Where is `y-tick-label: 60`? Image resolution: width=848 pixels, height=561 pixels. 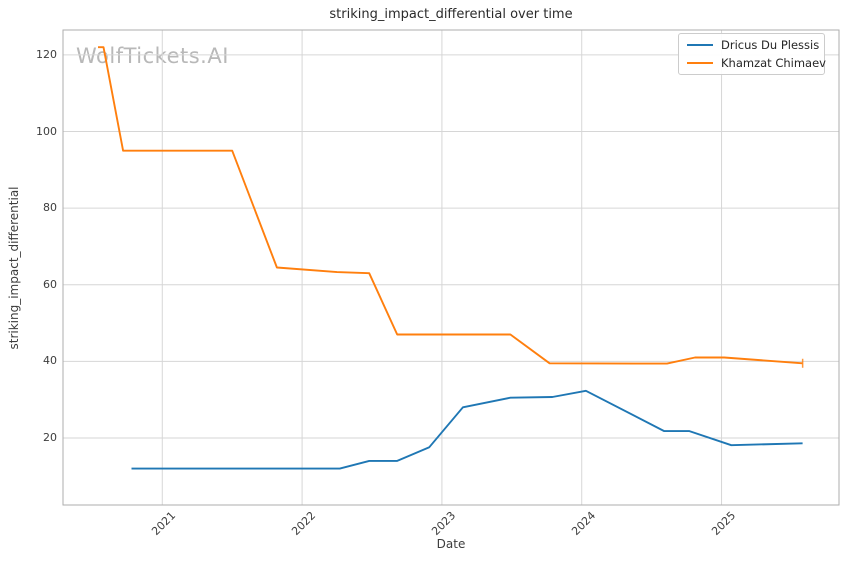 y-tick-label: 60 is located at coordinates (50, 284).